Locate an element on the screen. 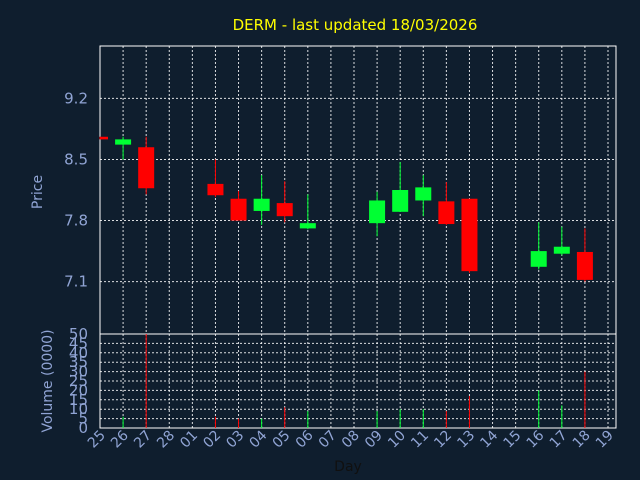 This screenshot has height=480, width=640. volume-tick-label: 45 is located at coordinates (78, 343).